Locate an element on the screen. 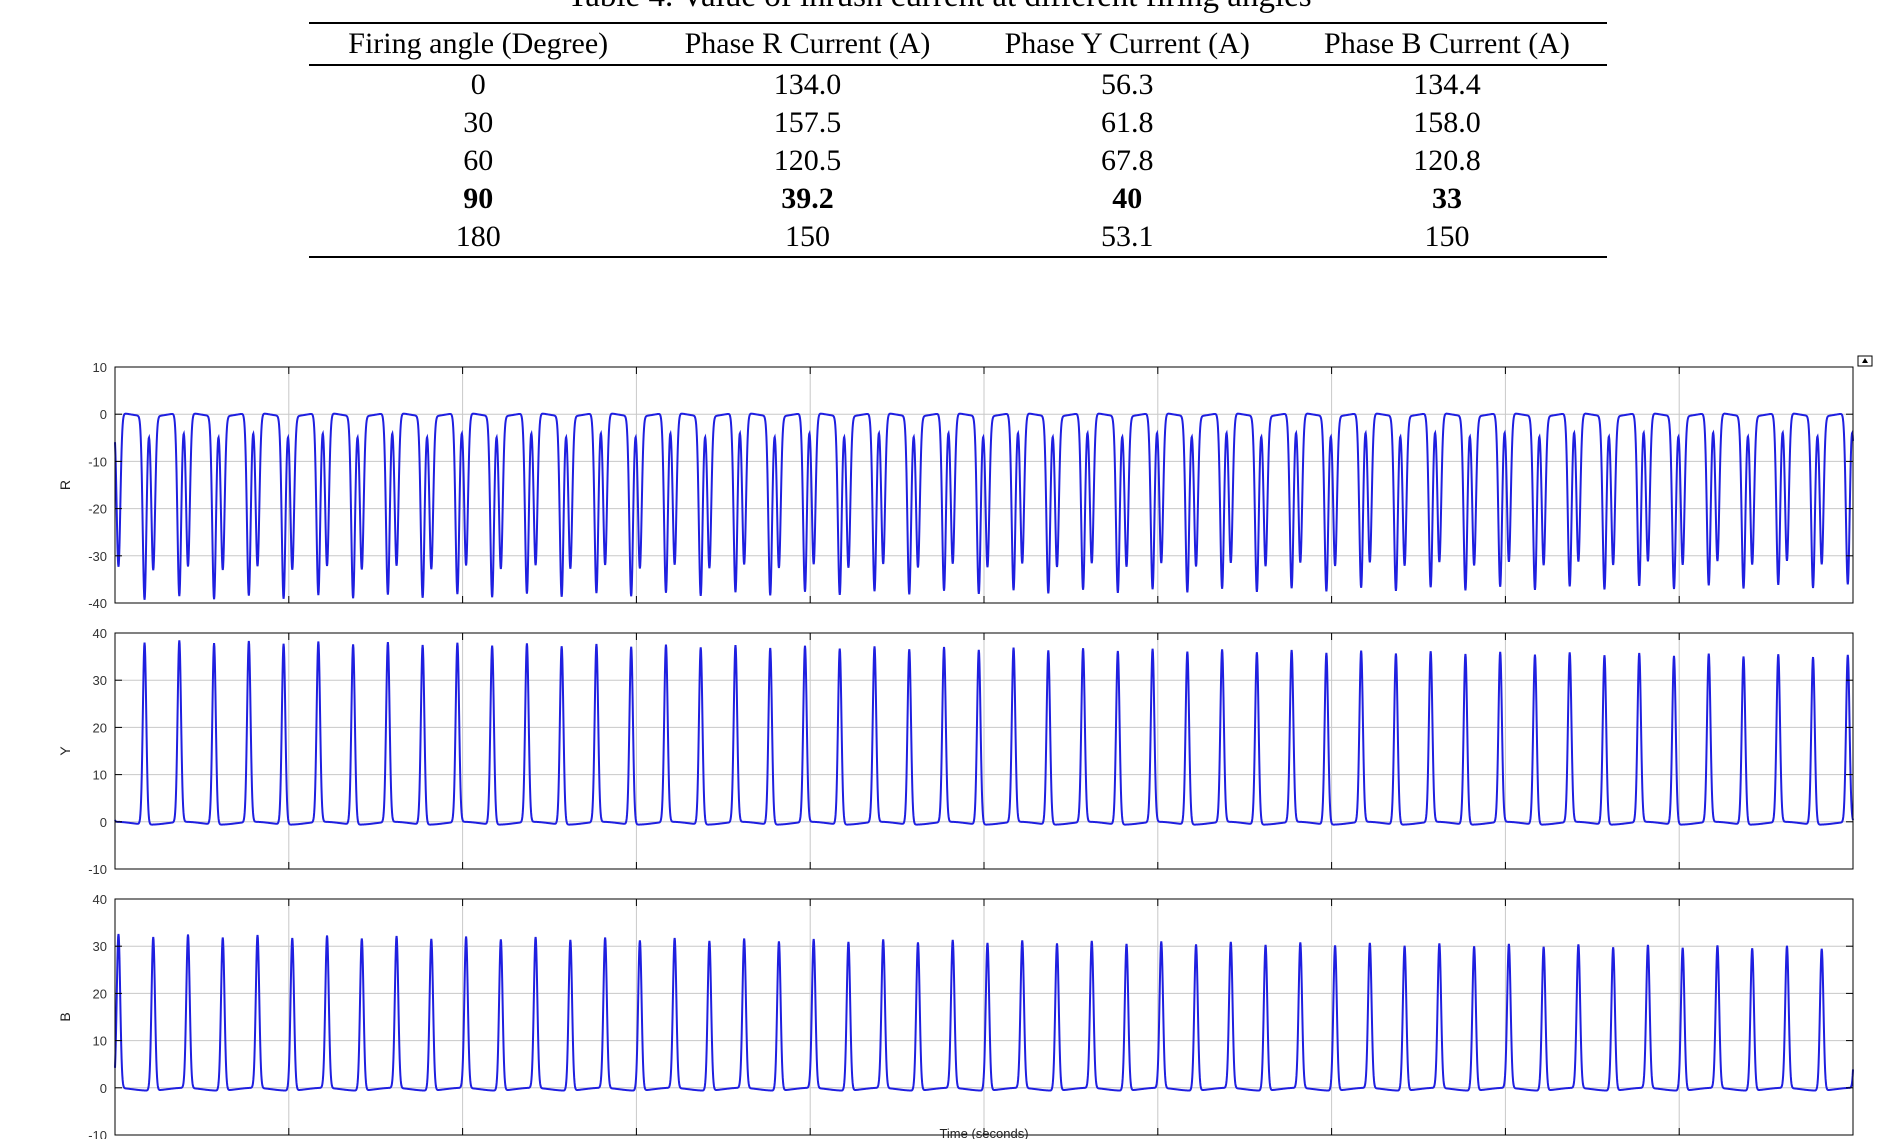 The width and height of the screenshot is (1879, 1139). header-phase-b: Phase B Current (A) is located at coordinates (1446, 44).